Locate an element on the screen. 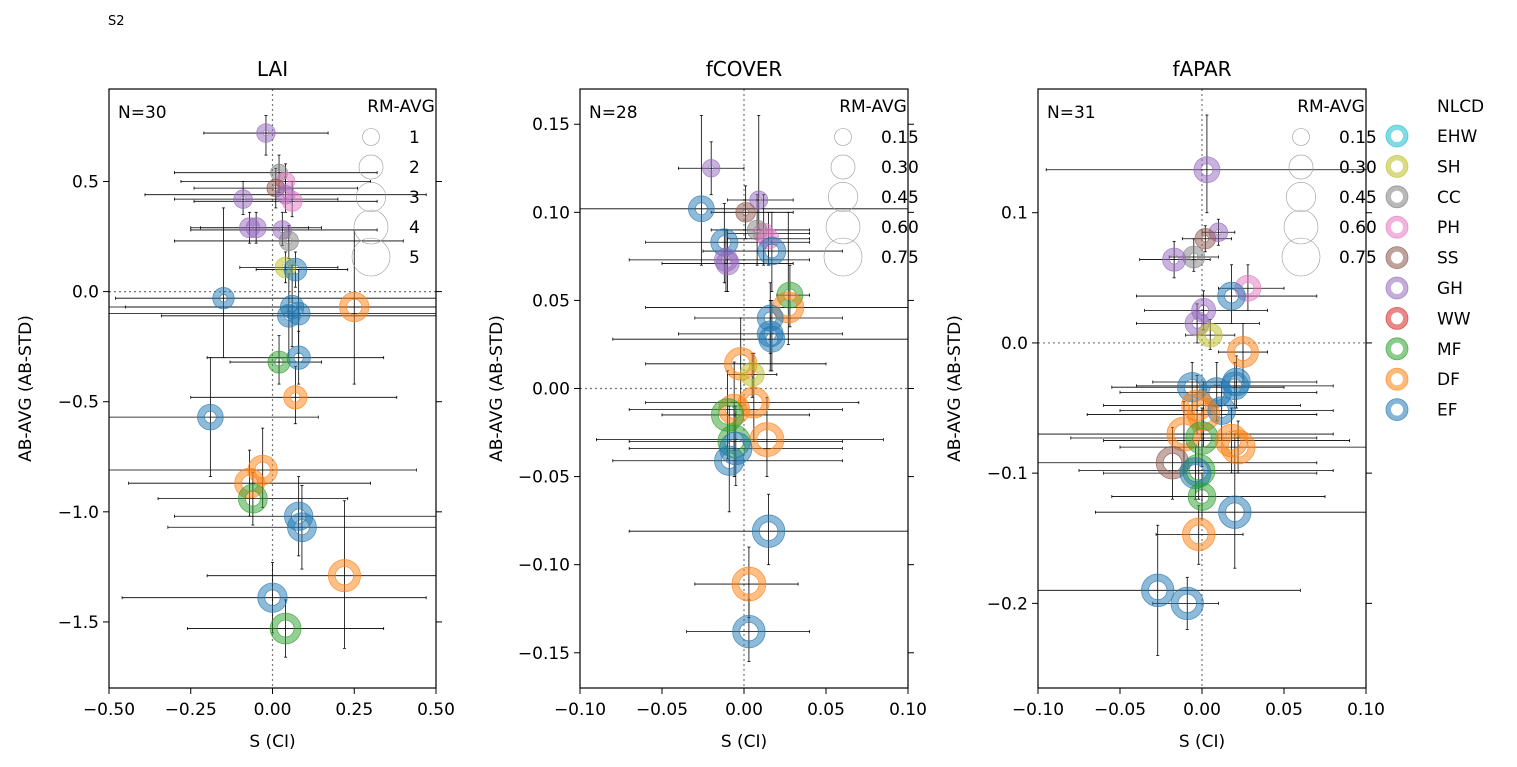  y-tick-label: −0.5 is located at coordinates (78, 403).